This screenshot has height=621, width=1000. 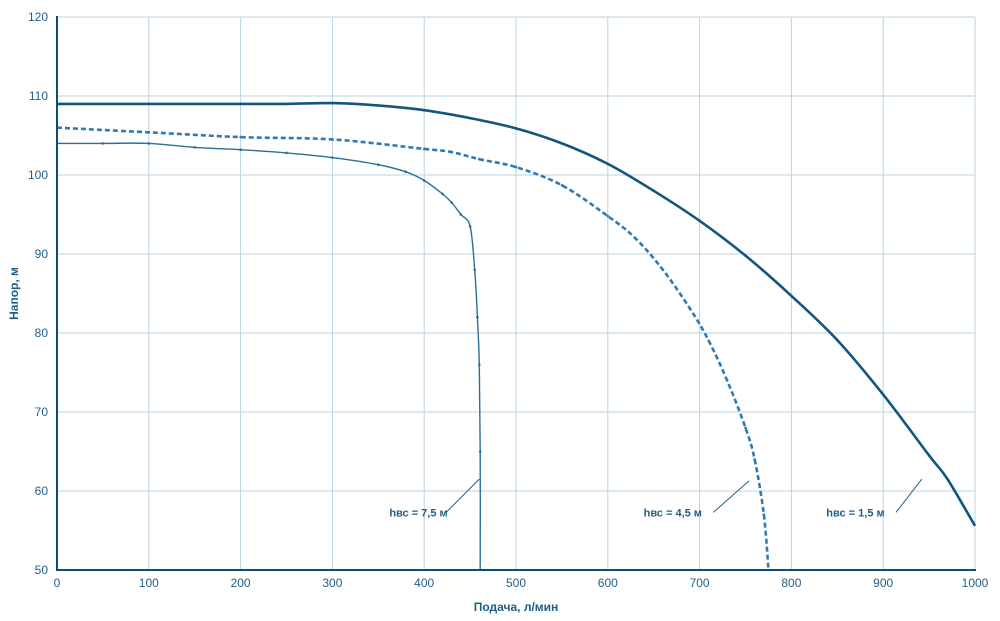 I want to click on annotations: hвс = 7,5 м hвс = 4,5 м hвс = 1,5 м, so click(x=656, y=498).